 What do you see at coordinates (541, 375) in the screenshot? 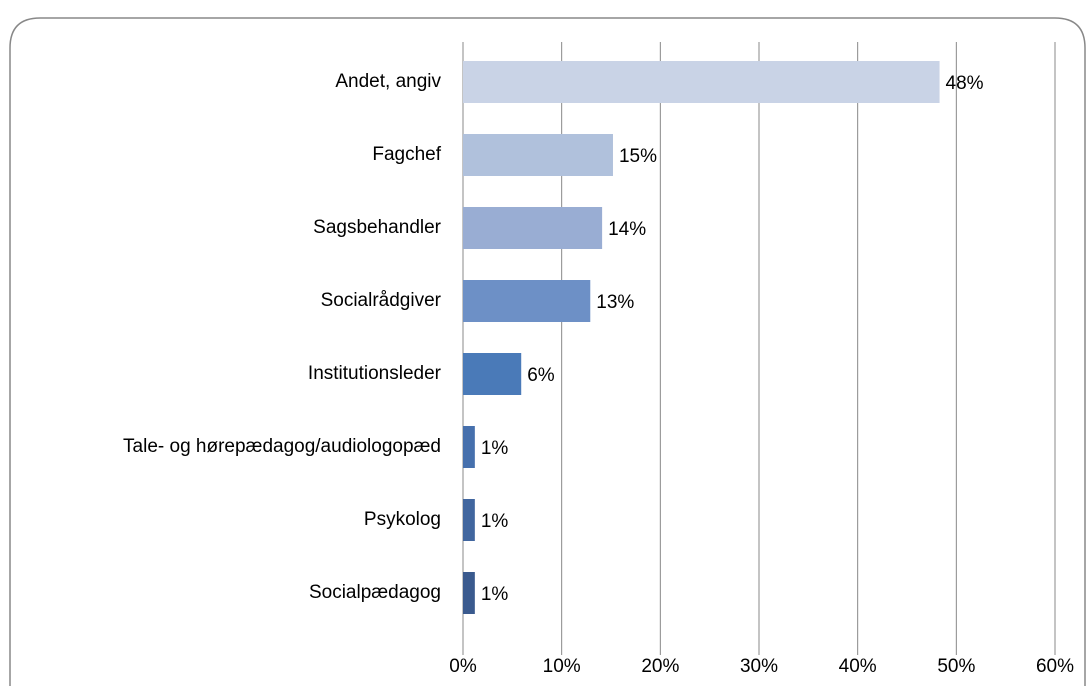
I see `value-label: 6%` at bounding box center [541, 375].